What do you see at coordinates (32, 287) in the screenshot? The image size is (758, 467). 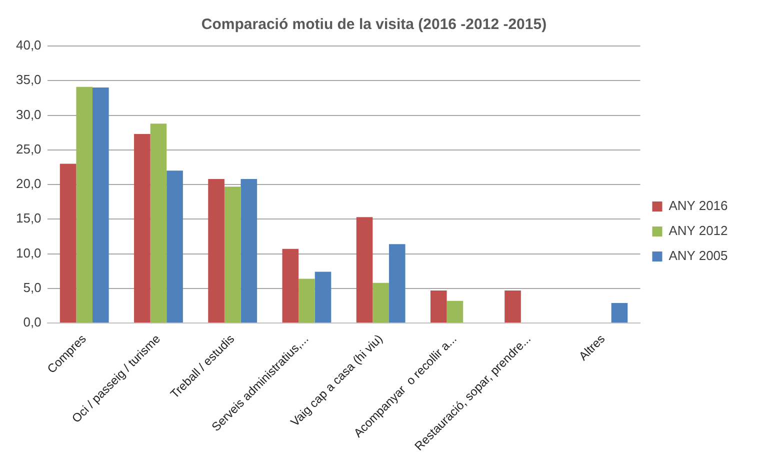 I see `y-tick-label: 5,0` at bounding box center [32, 287].